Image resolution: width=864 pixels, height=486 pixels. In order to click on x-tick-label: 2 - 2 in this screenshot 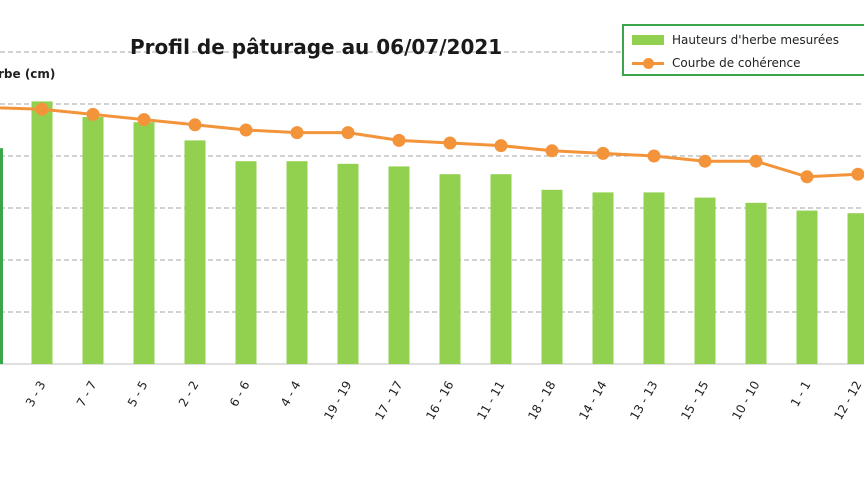, I will do `click(189, 394)`.